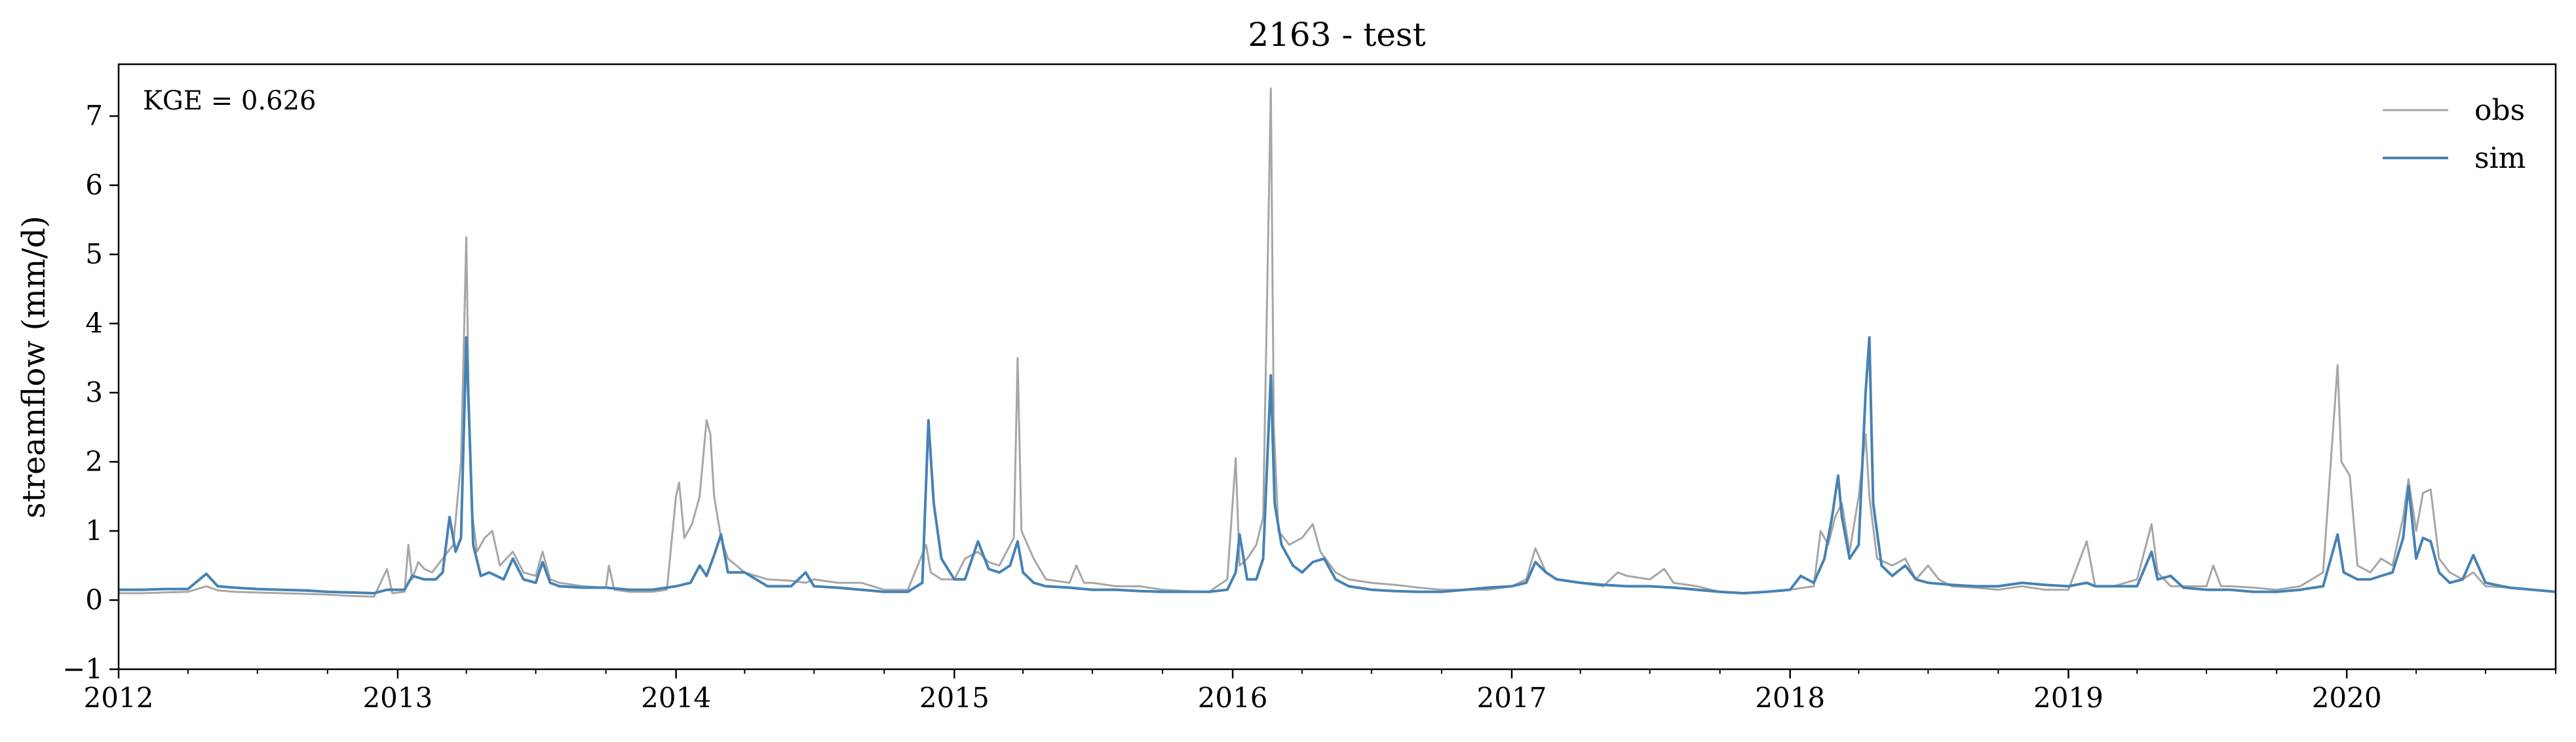 The width and height of the screenshot is (2576, 742). Describe the element at coordinates (676, 698) in the screenshot. I see `x-tick-label: 2014` at that location.